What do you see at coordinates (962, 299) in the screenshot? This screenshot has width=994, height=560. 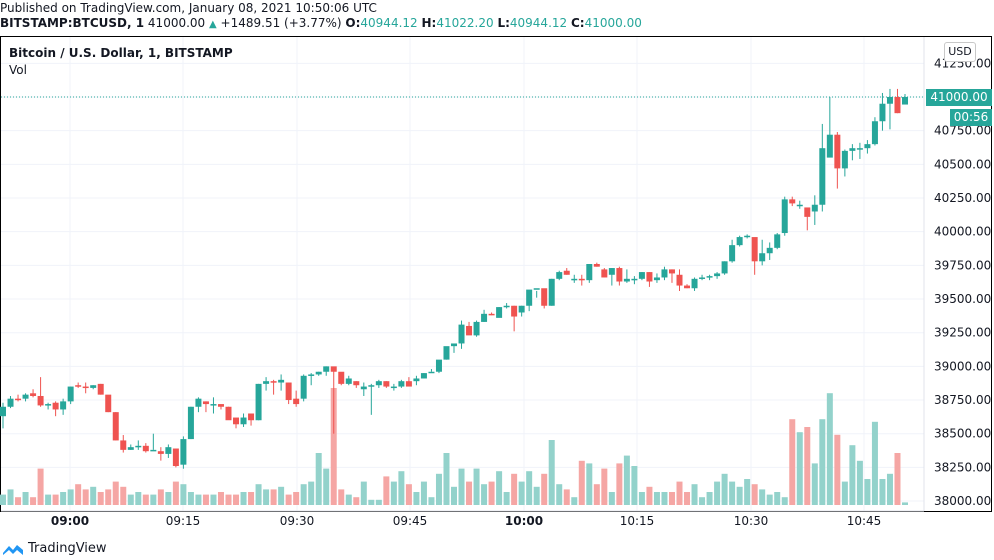 I see `price-axis-label: 39500.00` at bounding box center [962, 299].